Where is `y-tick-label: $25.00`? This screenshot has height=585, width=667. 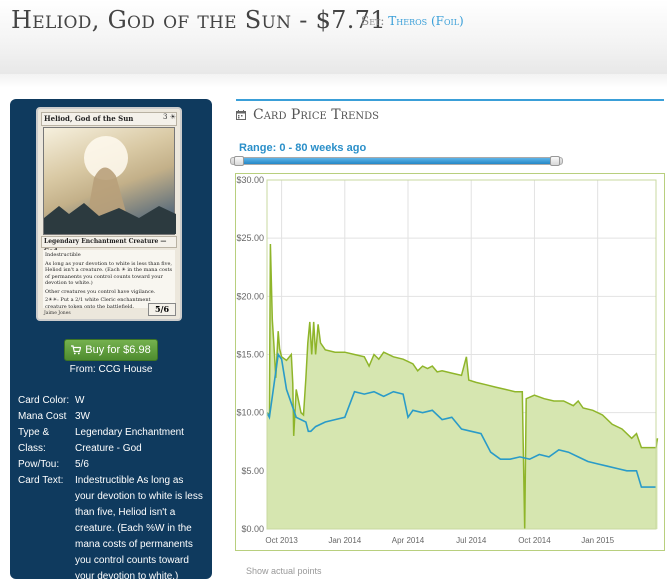
y-tick-label: $25.00 is located at coordinates (250, 238).